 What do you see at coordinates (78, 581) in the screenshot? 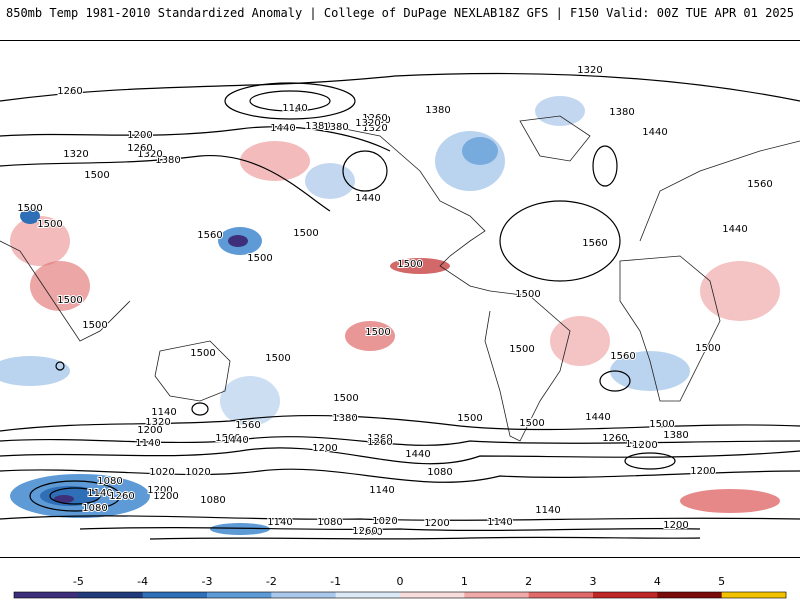
I see `colorbar-tick-label: -5` at bounding box center [78, 581].